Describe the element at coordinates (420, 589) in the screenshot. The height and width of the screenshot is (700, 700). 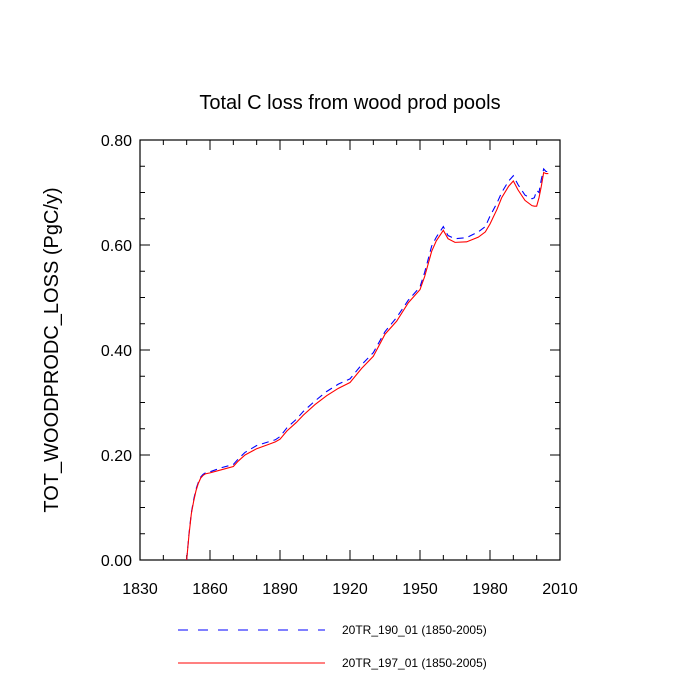
I see `x-tick-label: 1950` at that location.